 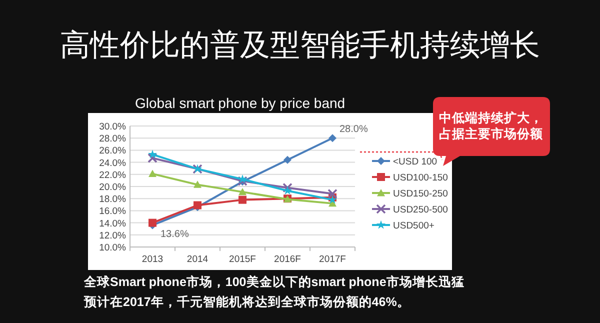 I want to click on y-tick-label: 24.0%, so click(x=113, y=163).